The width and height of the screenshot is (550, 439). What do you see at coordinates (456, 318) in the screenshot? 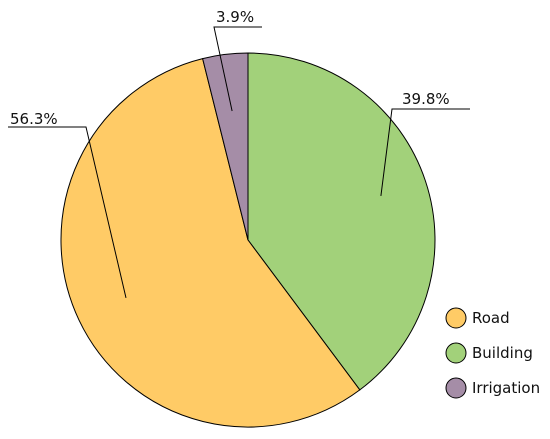
I see `legend-swatch-road` at bounding box center [456, 318].